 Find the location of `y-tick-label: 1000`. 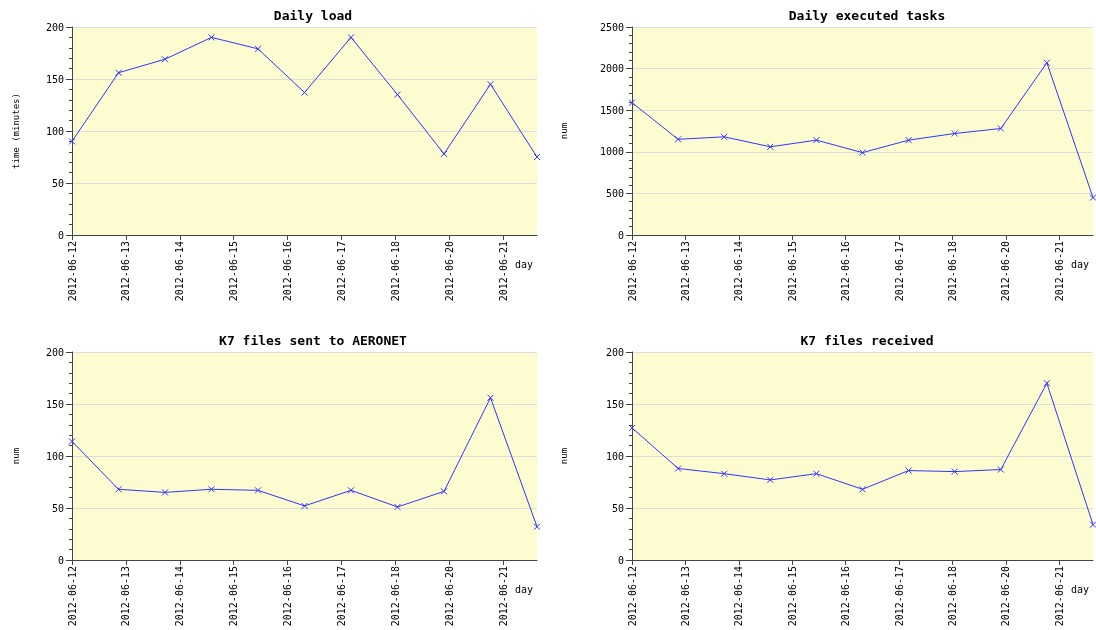

y-tick-label: 1000 is located at coordinates (611, 152).